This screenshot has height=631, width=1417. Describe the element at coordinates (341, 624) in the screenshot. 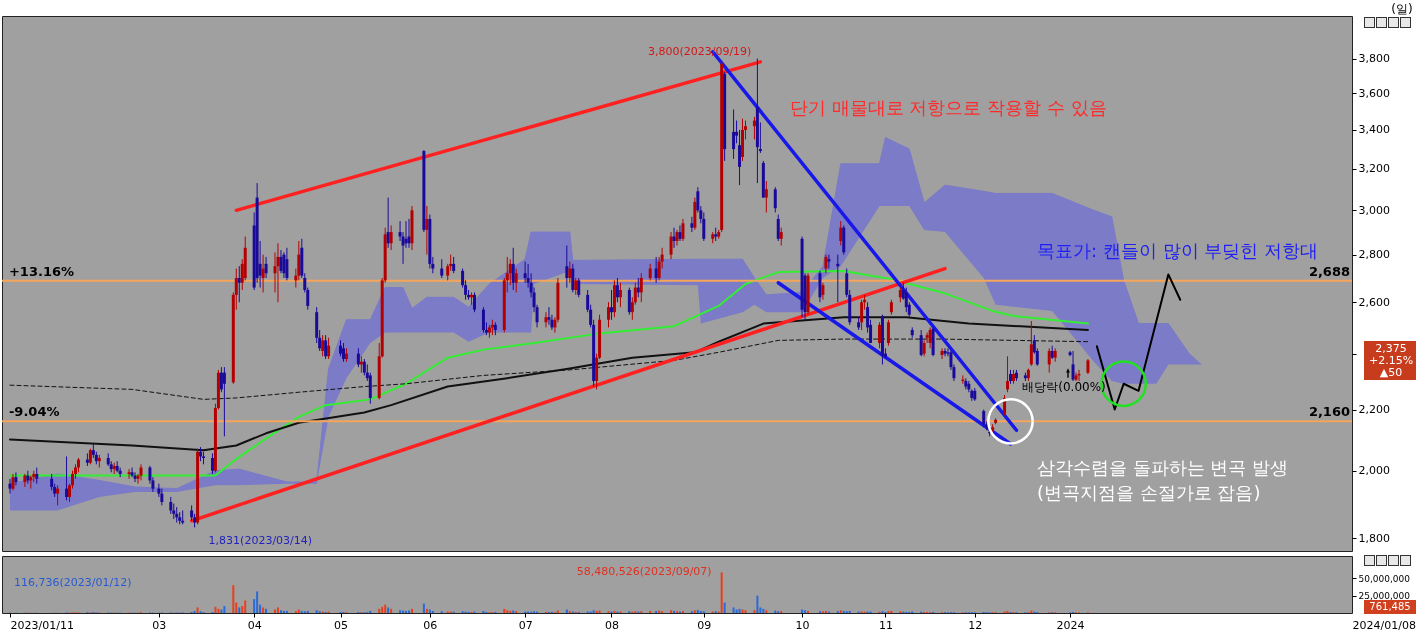

I see `x-tick-label: 05` at that location.